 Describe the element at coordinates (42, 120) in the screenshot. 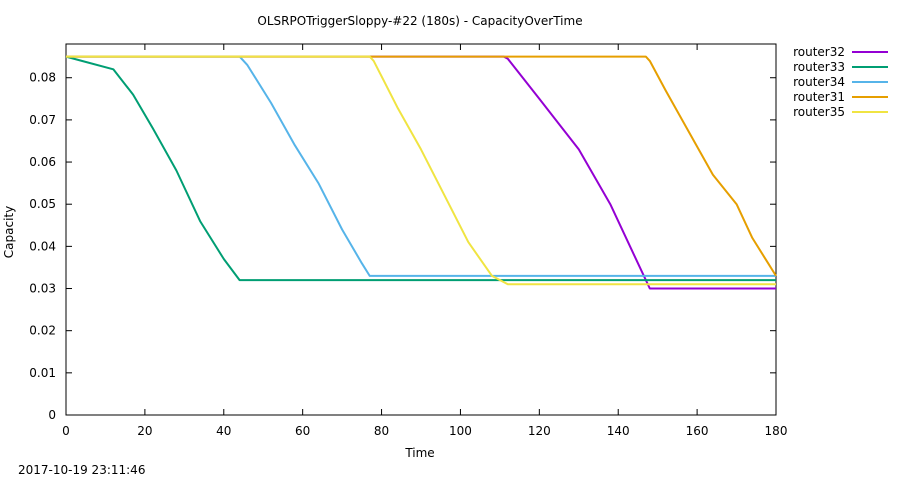

I see `y-tick-label: 0.07` at that location.